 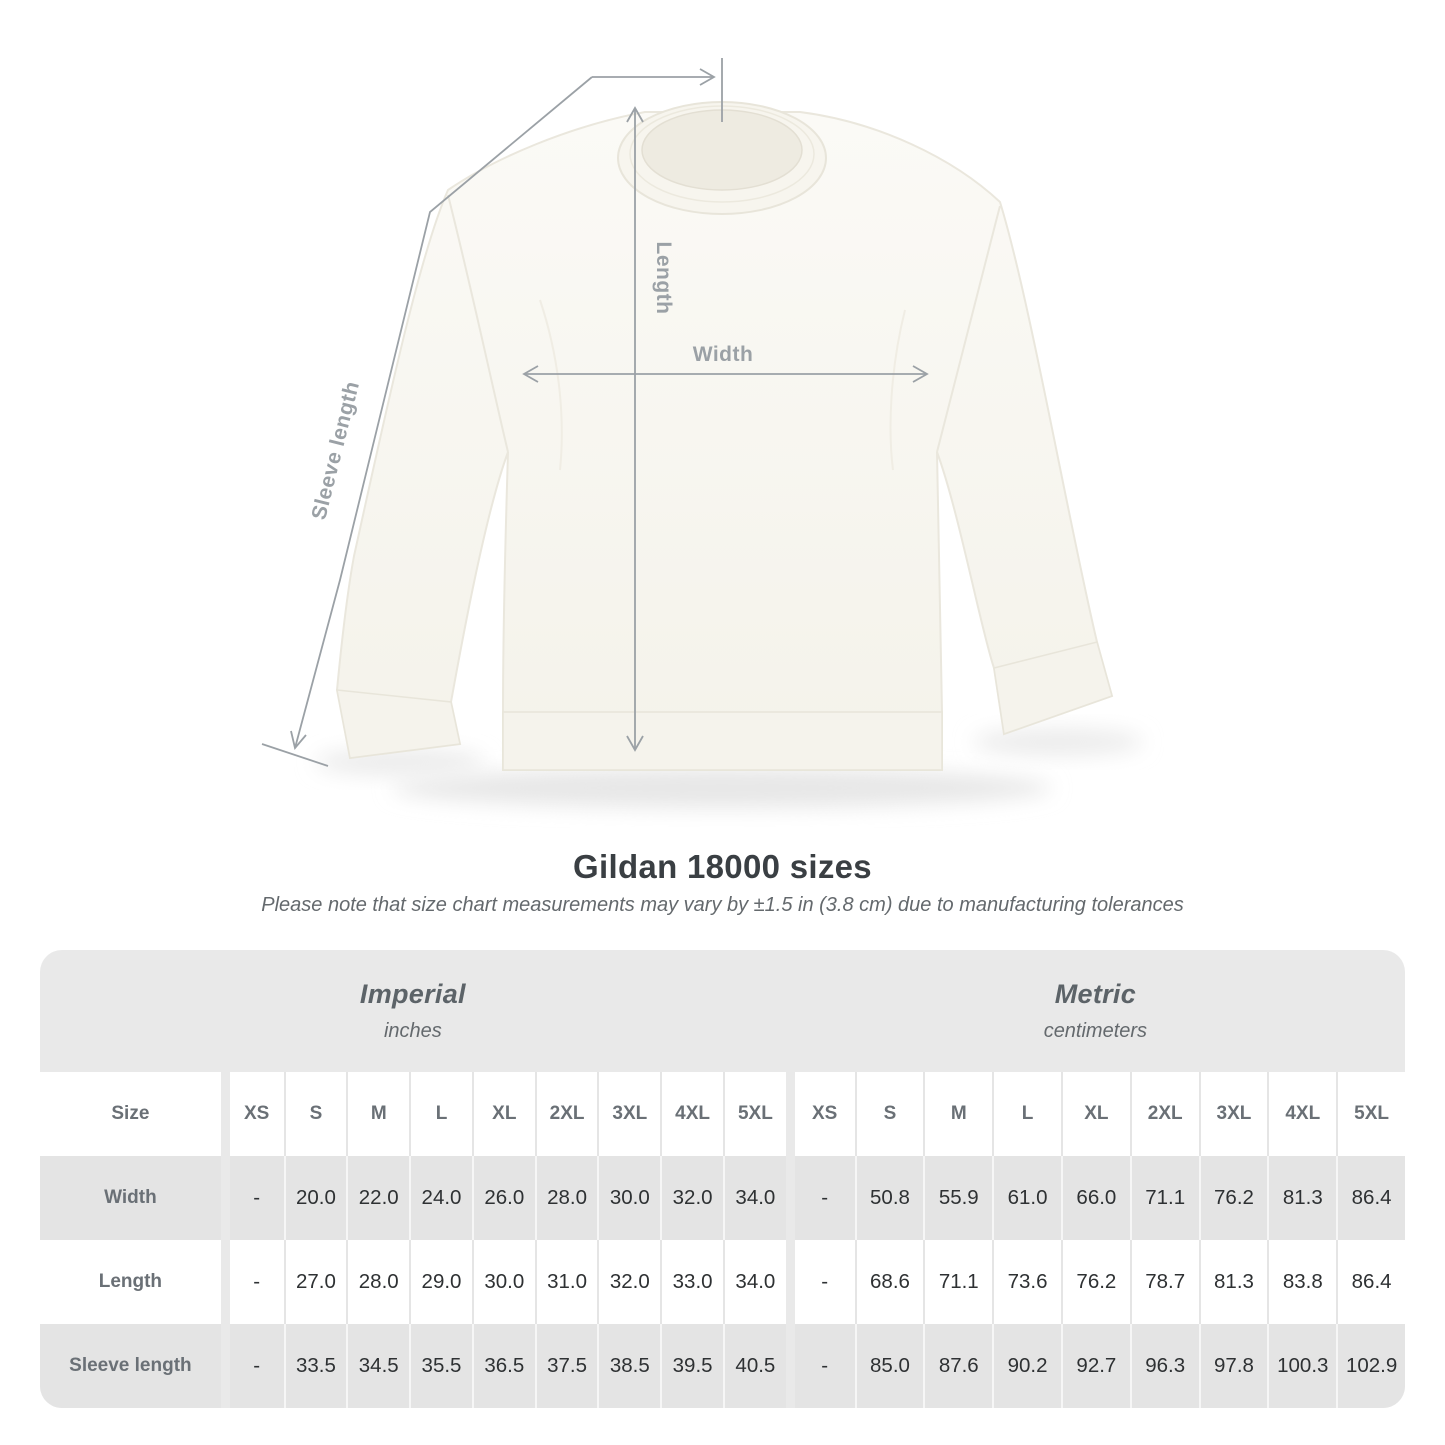 I want to click on value-cell: 83.8, so click(x=1302, y=1282).